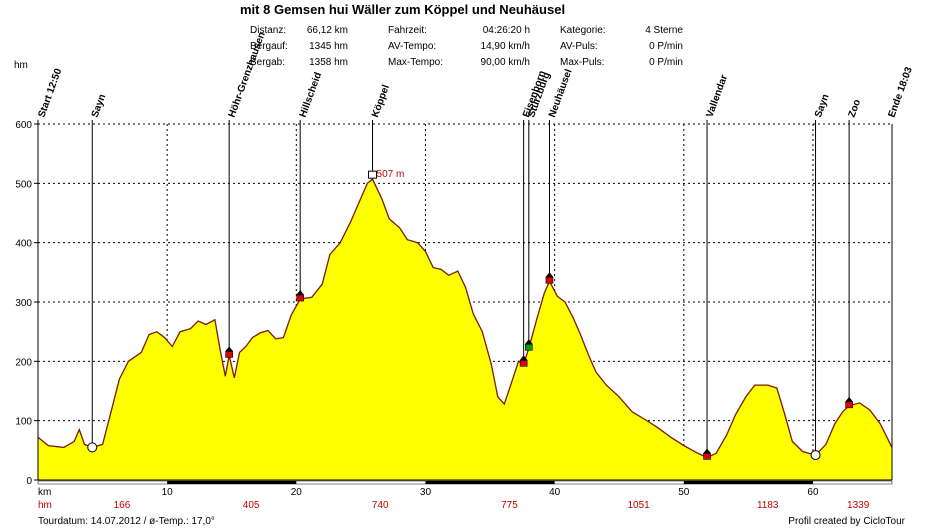 This screenshot has height=528, width=933. What do you see at coordinates (391, 174) in the screenshot?
I see `max-elevation-label: 507 m` at bounding box center [391, 174].